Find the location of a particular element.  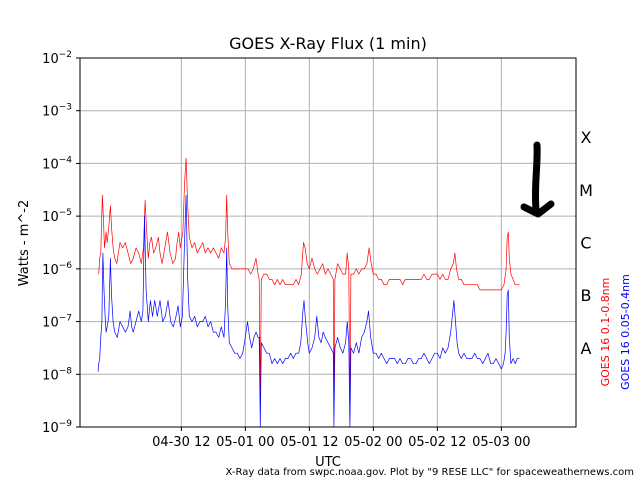

y-axis-ticks: 10⁻⁹ 10⁻⁸ 10⁻⁷ 10⁻⁶ 10⁻⁵ 10⁻⁴ 10⁻³ 10⁻² is located at coordinates (61, 243).